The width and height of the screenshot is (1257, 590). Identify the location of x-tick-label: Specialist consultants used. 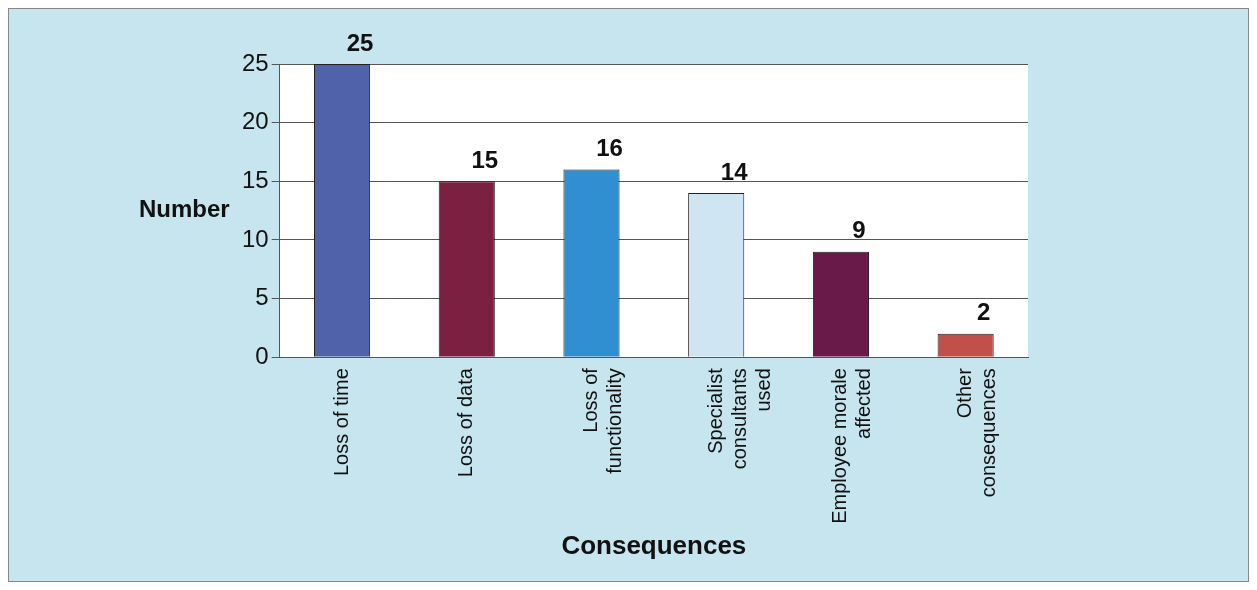
(738, 418).